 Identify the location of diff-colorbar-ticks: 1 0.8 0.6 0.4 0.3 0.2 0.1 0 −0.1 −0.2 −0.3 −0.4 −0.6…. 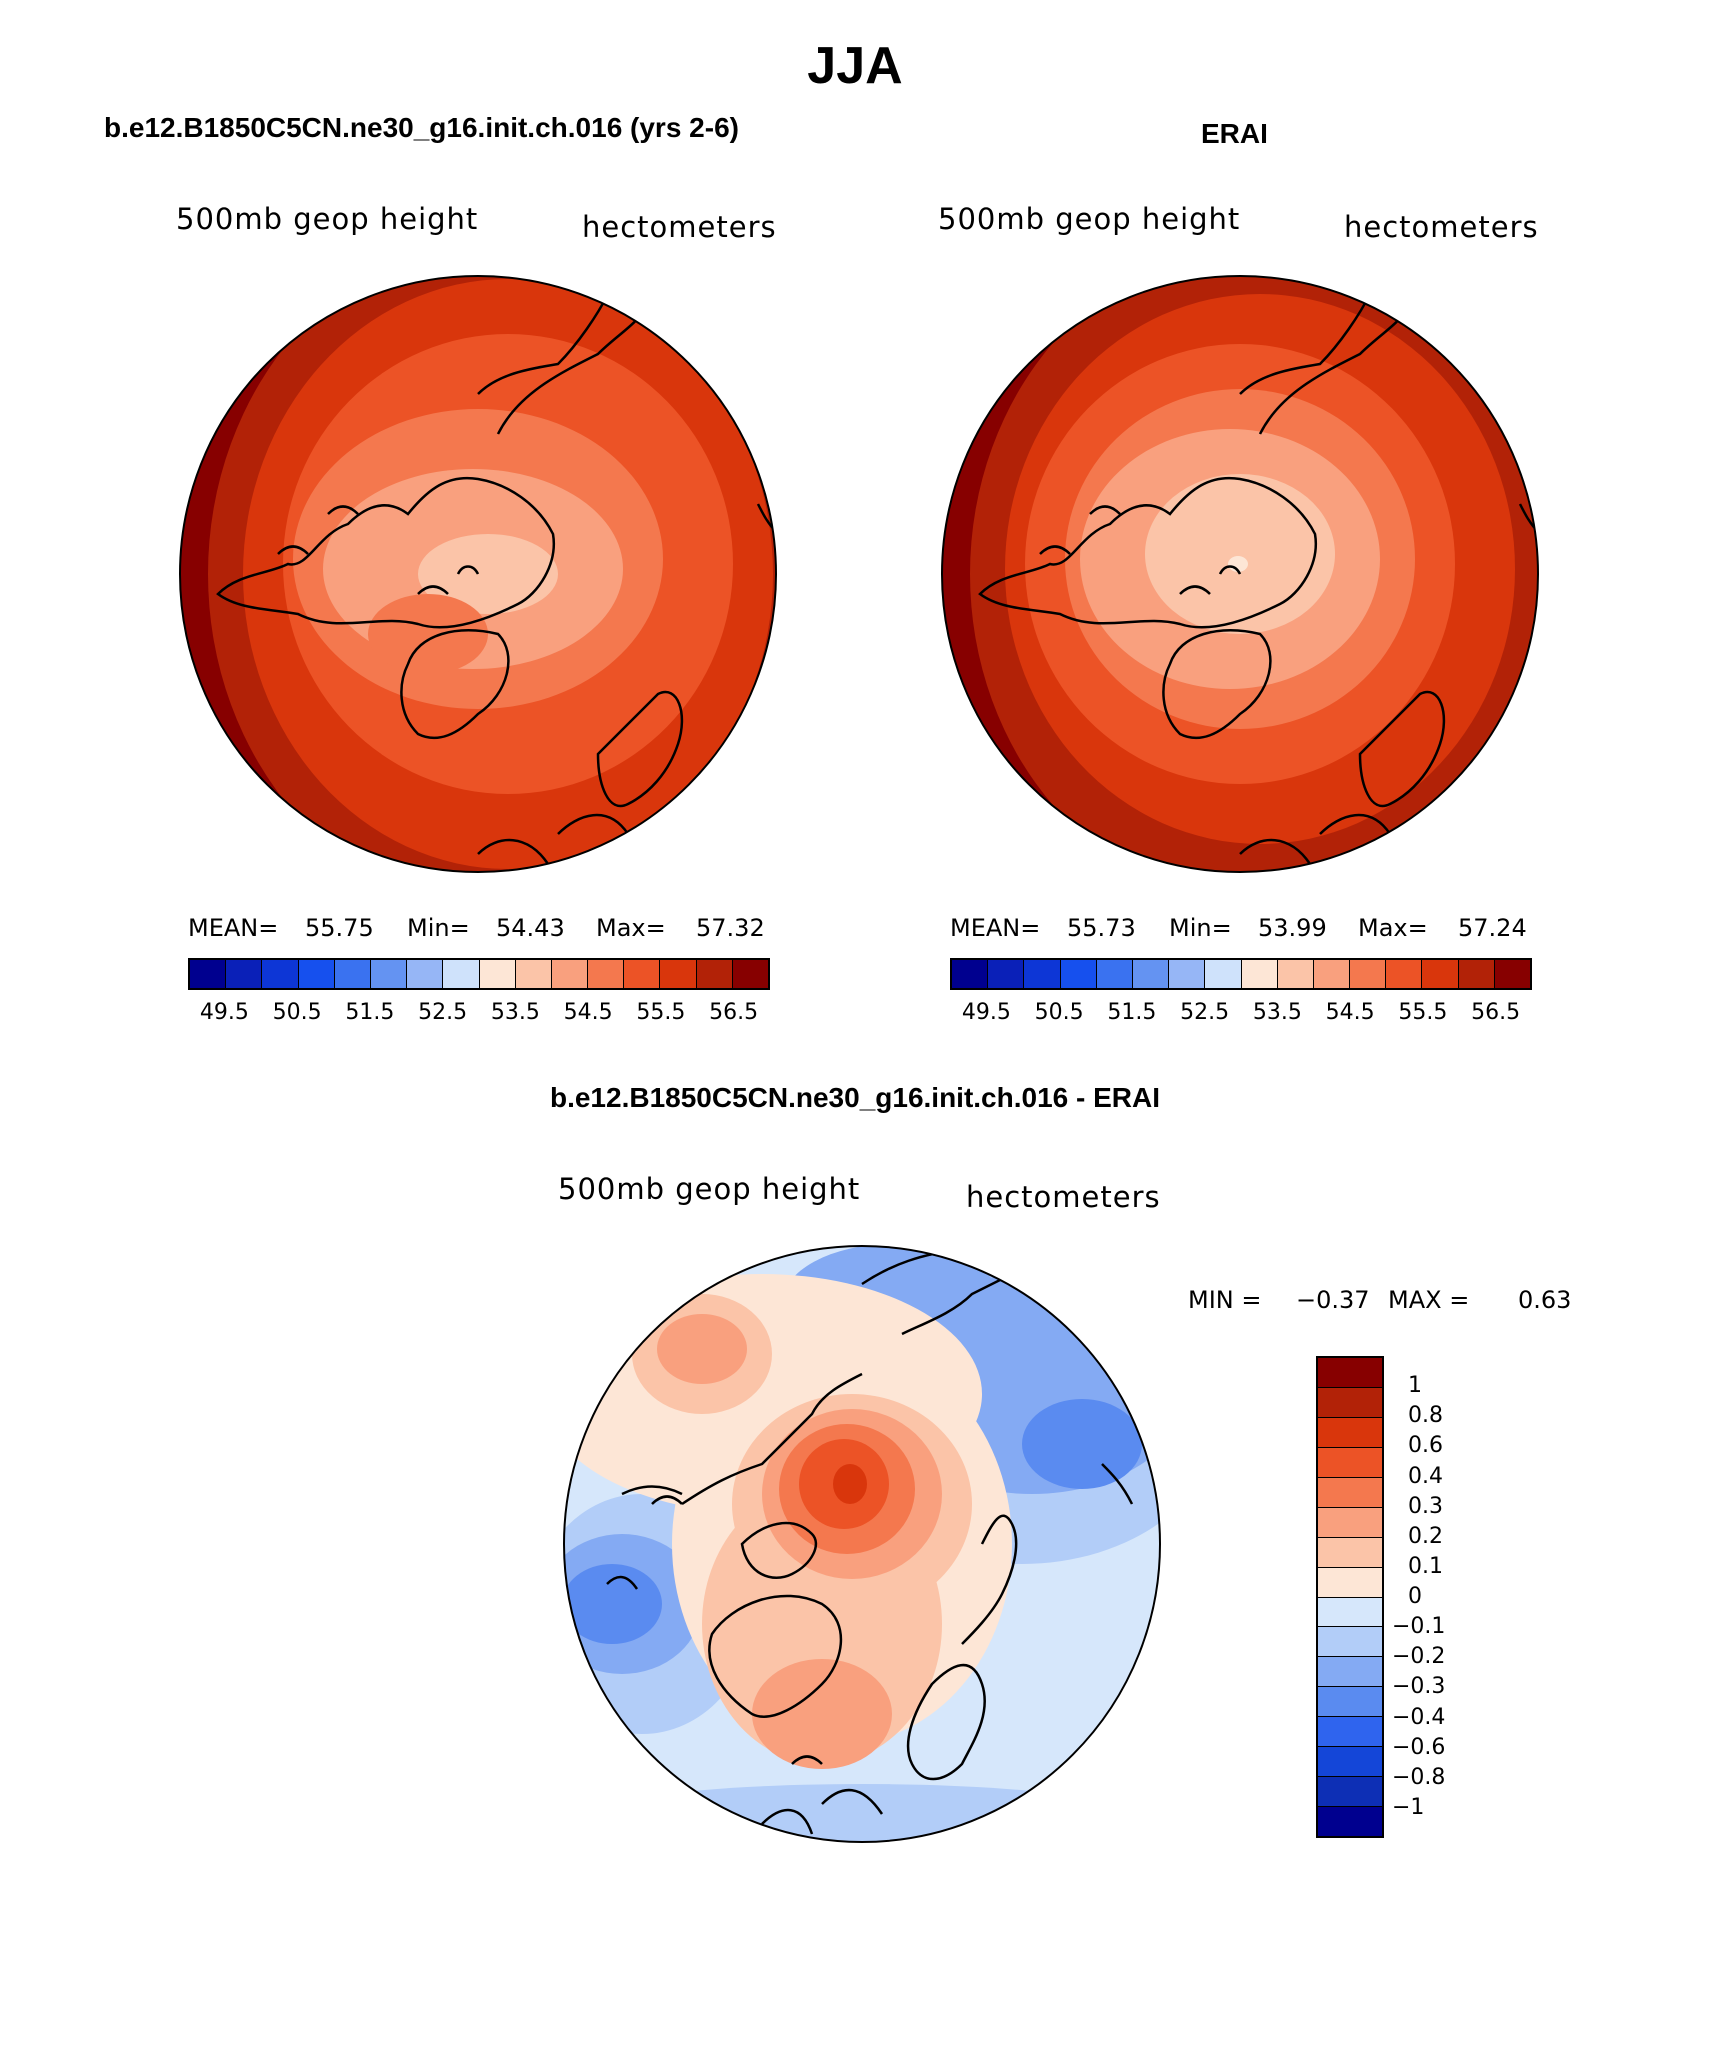
(1442, 1597).